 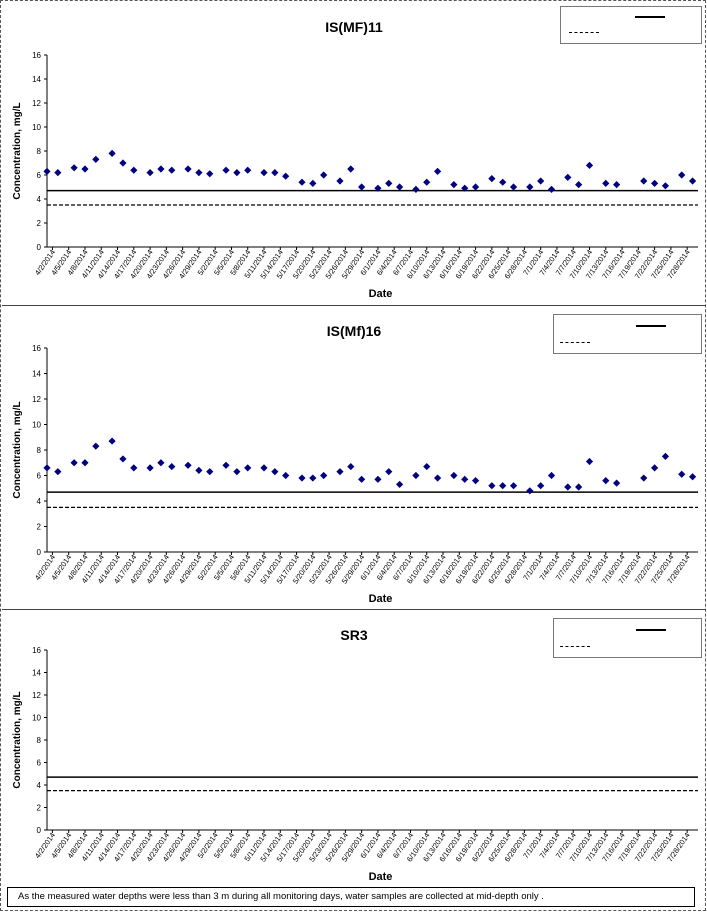 What do you see at coordinates (39, 151) in the screenshot?
I see `y-tick-label: 8` at bounding box center [39, 151].